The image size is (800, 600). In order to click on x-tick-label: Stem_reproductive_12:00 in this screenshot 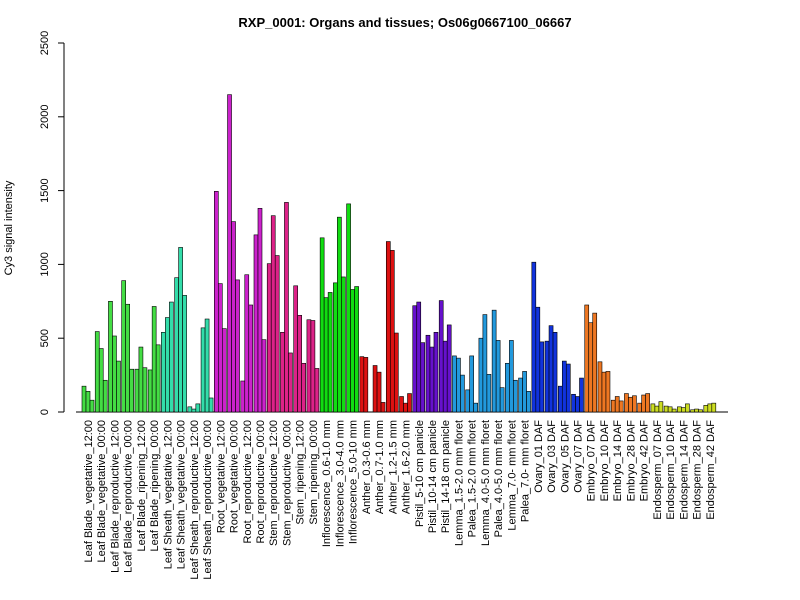, I will do `click(274, 483)`.